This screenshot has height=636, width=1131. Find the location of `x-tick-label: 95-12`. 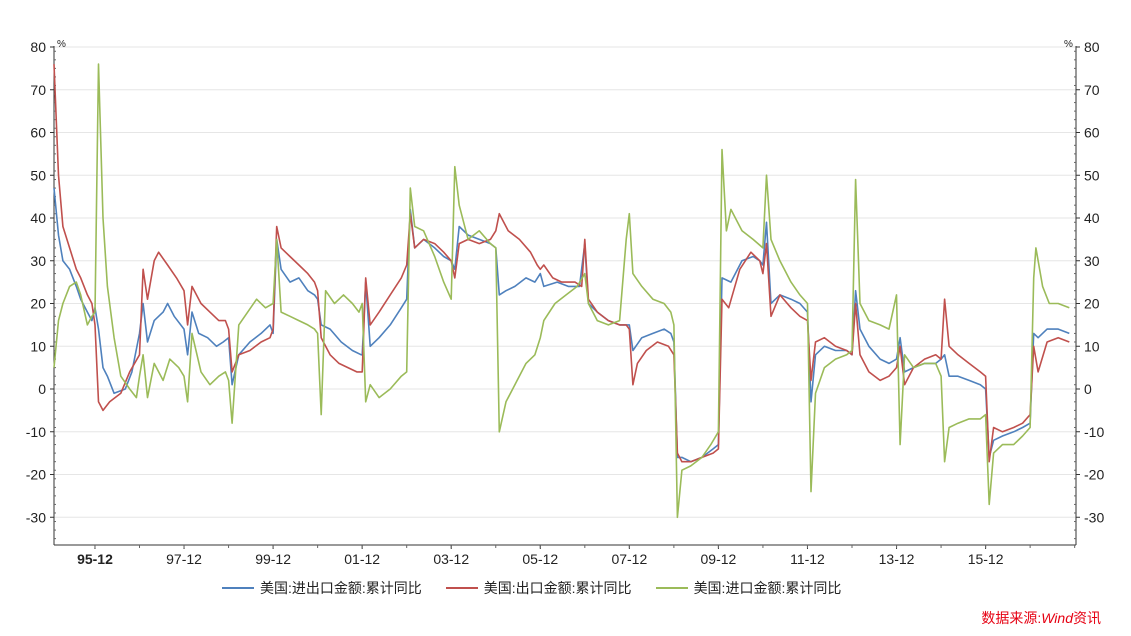

x-tick-label: 95-12 is located at coordinates (95, 559).